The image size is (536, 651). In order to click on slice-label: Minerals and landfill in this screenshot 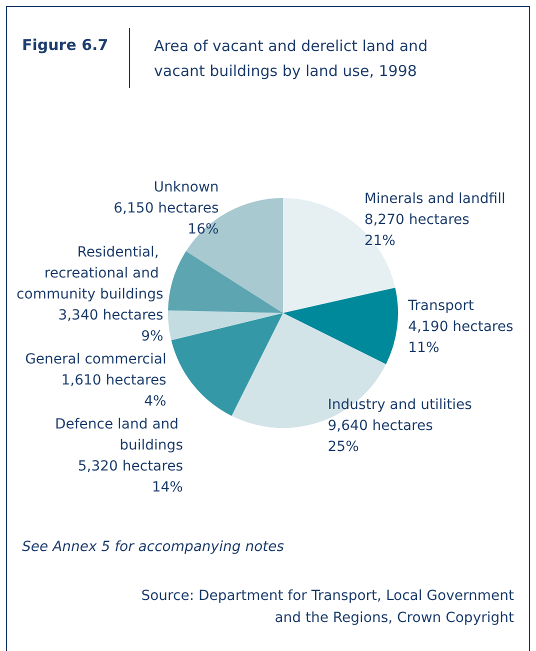, I will do `click(435, 199)`.